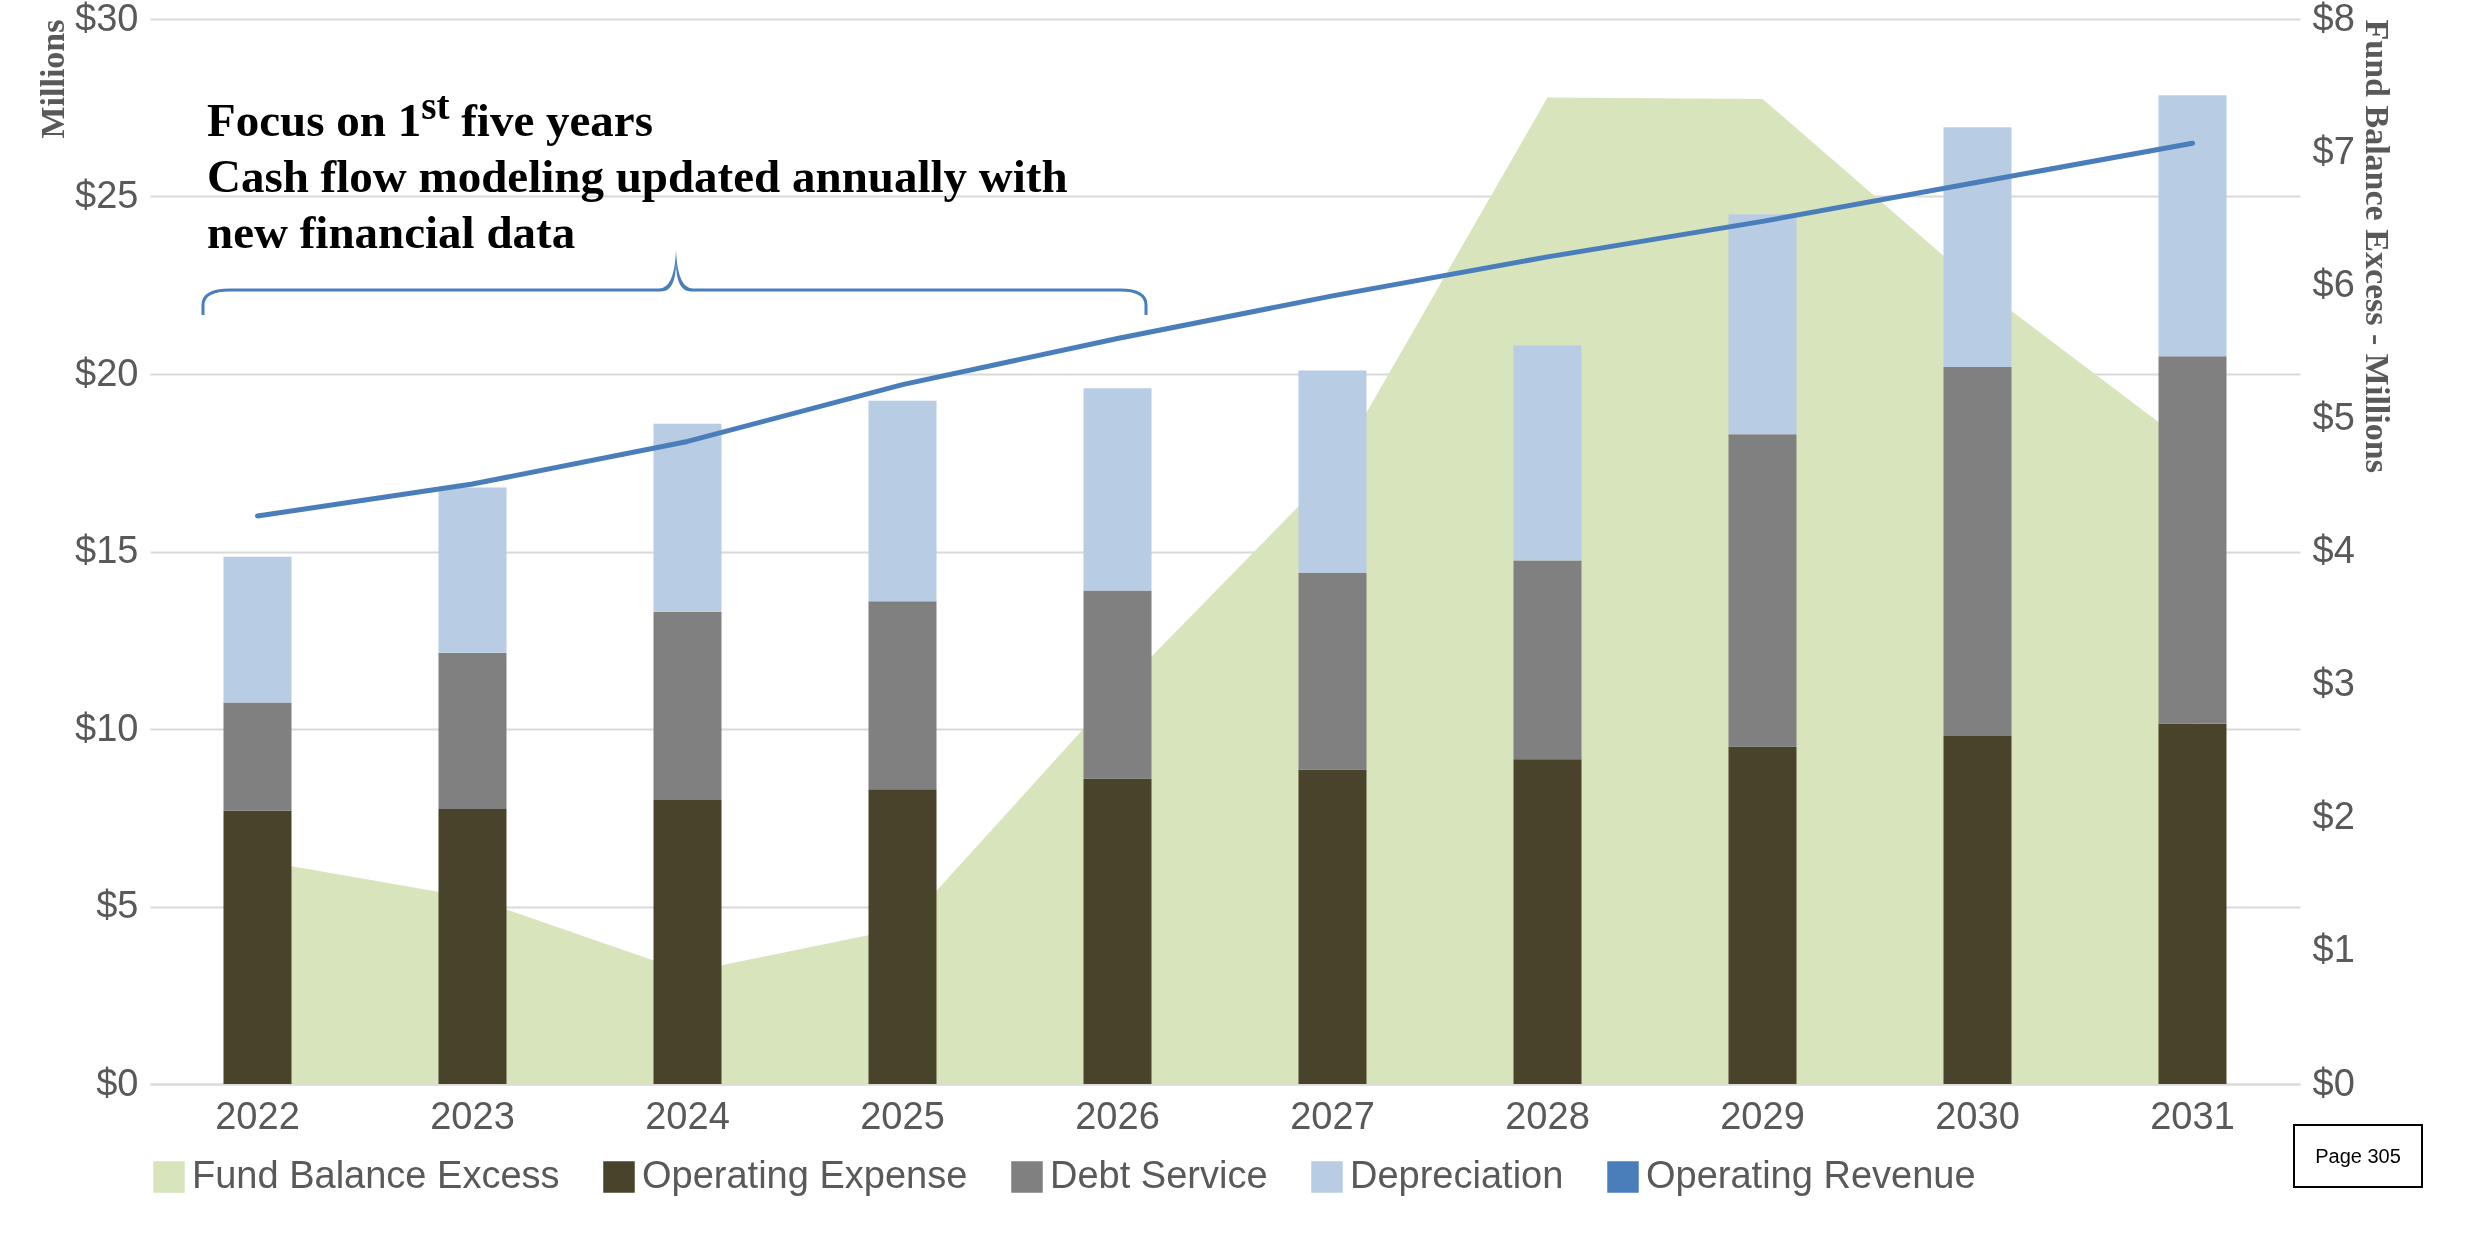 The width and height of the screenshot is (2468, 1235). What do you see at coordinates (2333, 283) in the screenshot?
I see `y2-tick-label: $6` at bounding box center [2333, 283].